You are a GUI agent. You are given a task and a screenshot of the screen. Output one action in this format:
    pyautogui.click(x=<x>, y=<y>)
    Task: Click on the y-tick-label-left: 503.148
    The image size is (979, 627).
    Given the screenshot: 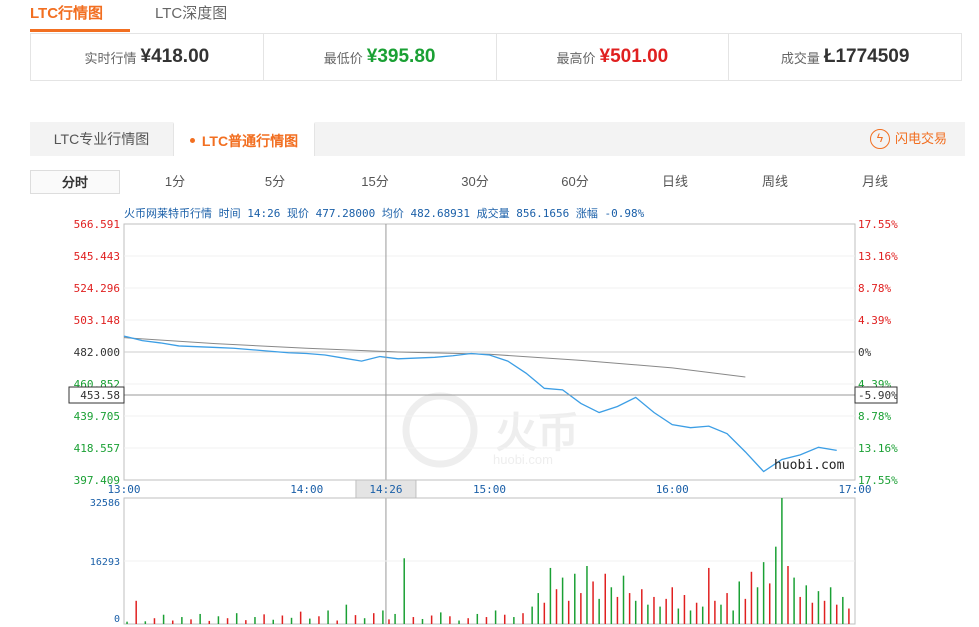 What is the action you would take?
    pyautogui.click(x=97, y=320)
    